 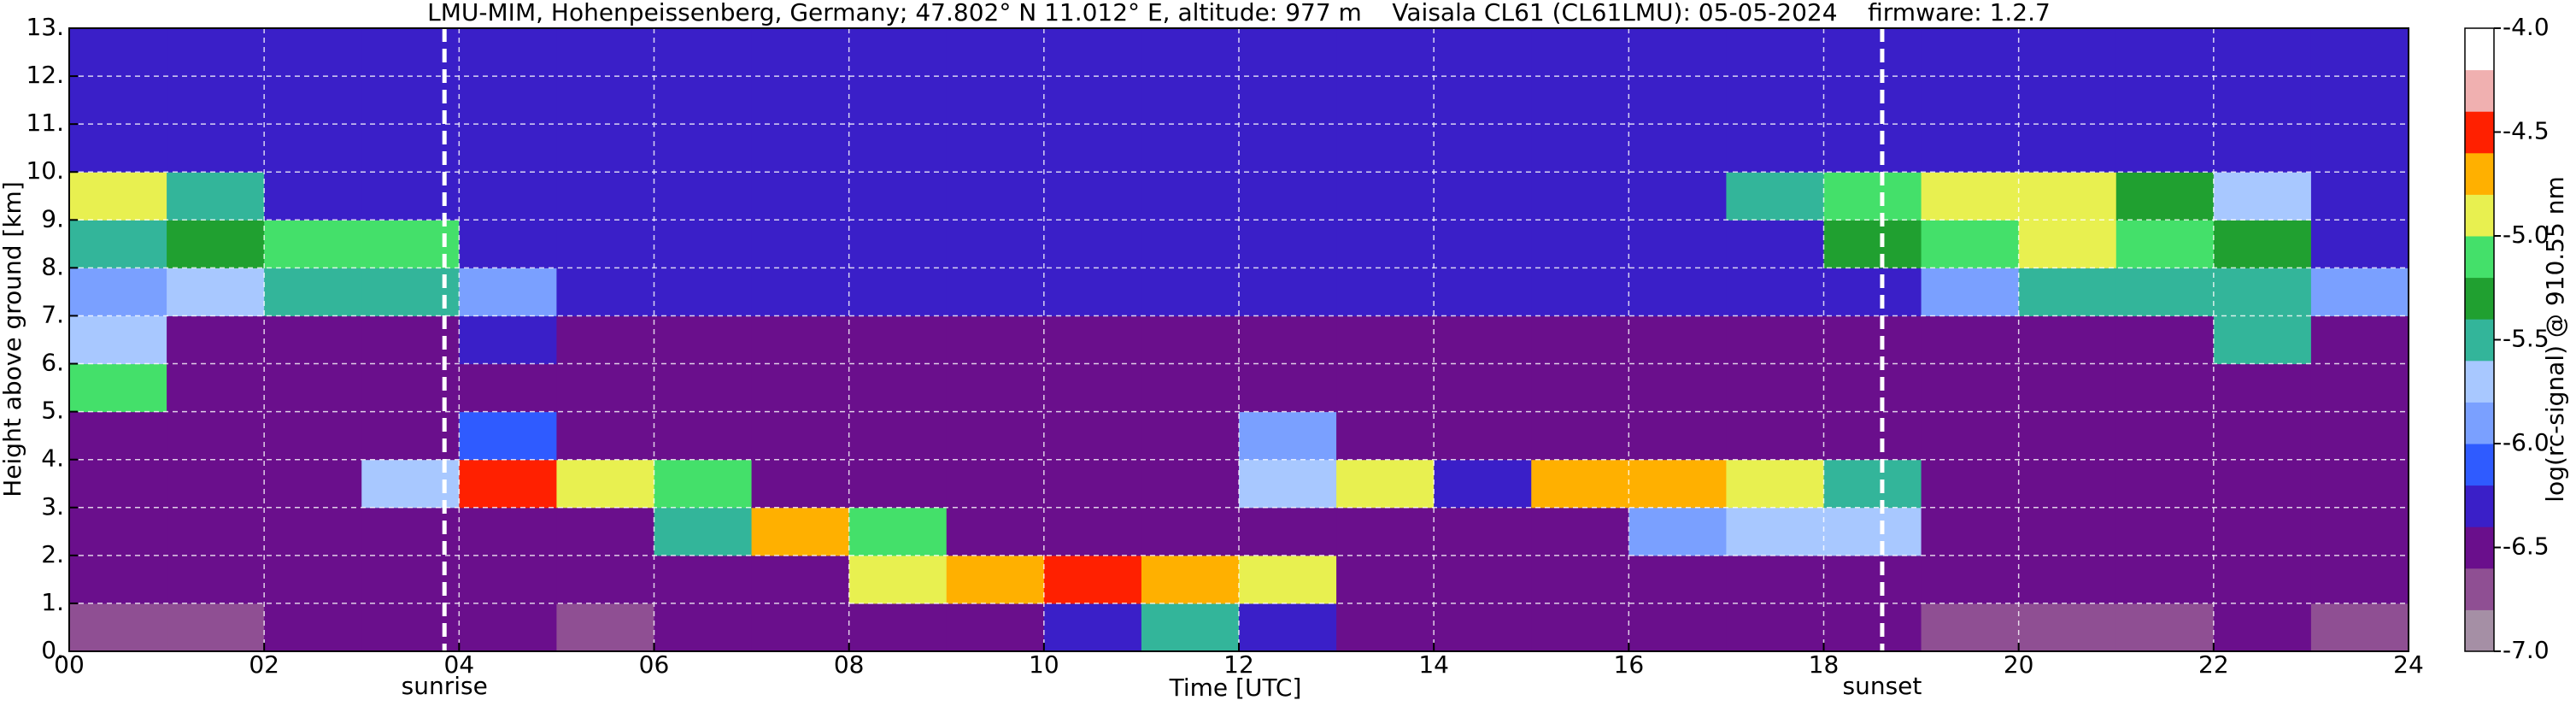 What do you see at coordinates (2213, 664) in the screenshot?
I see `x-tick-label: 22` at bounding box center [2213, 664].